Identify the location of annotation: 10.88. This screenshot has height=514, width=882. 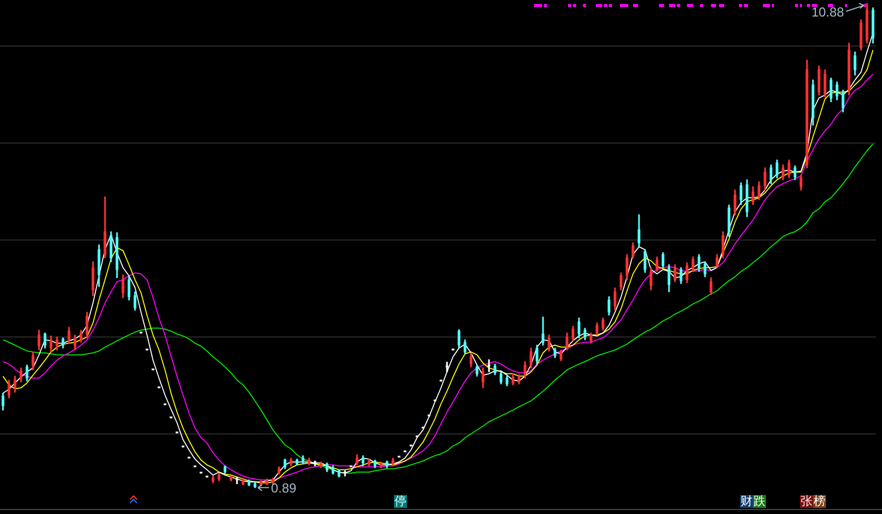
(827, 12).